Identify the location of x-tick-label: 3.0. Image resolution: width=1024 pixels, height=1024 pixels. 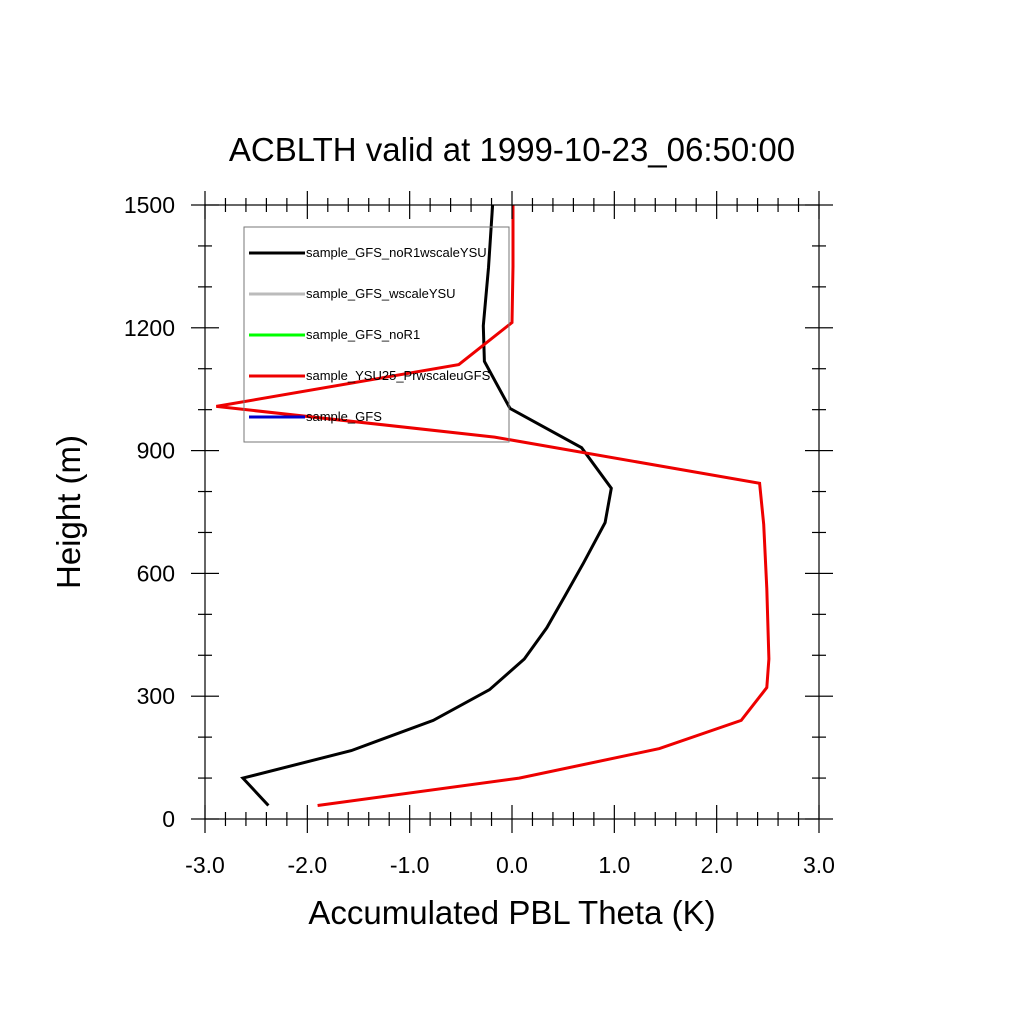
(819, 865).